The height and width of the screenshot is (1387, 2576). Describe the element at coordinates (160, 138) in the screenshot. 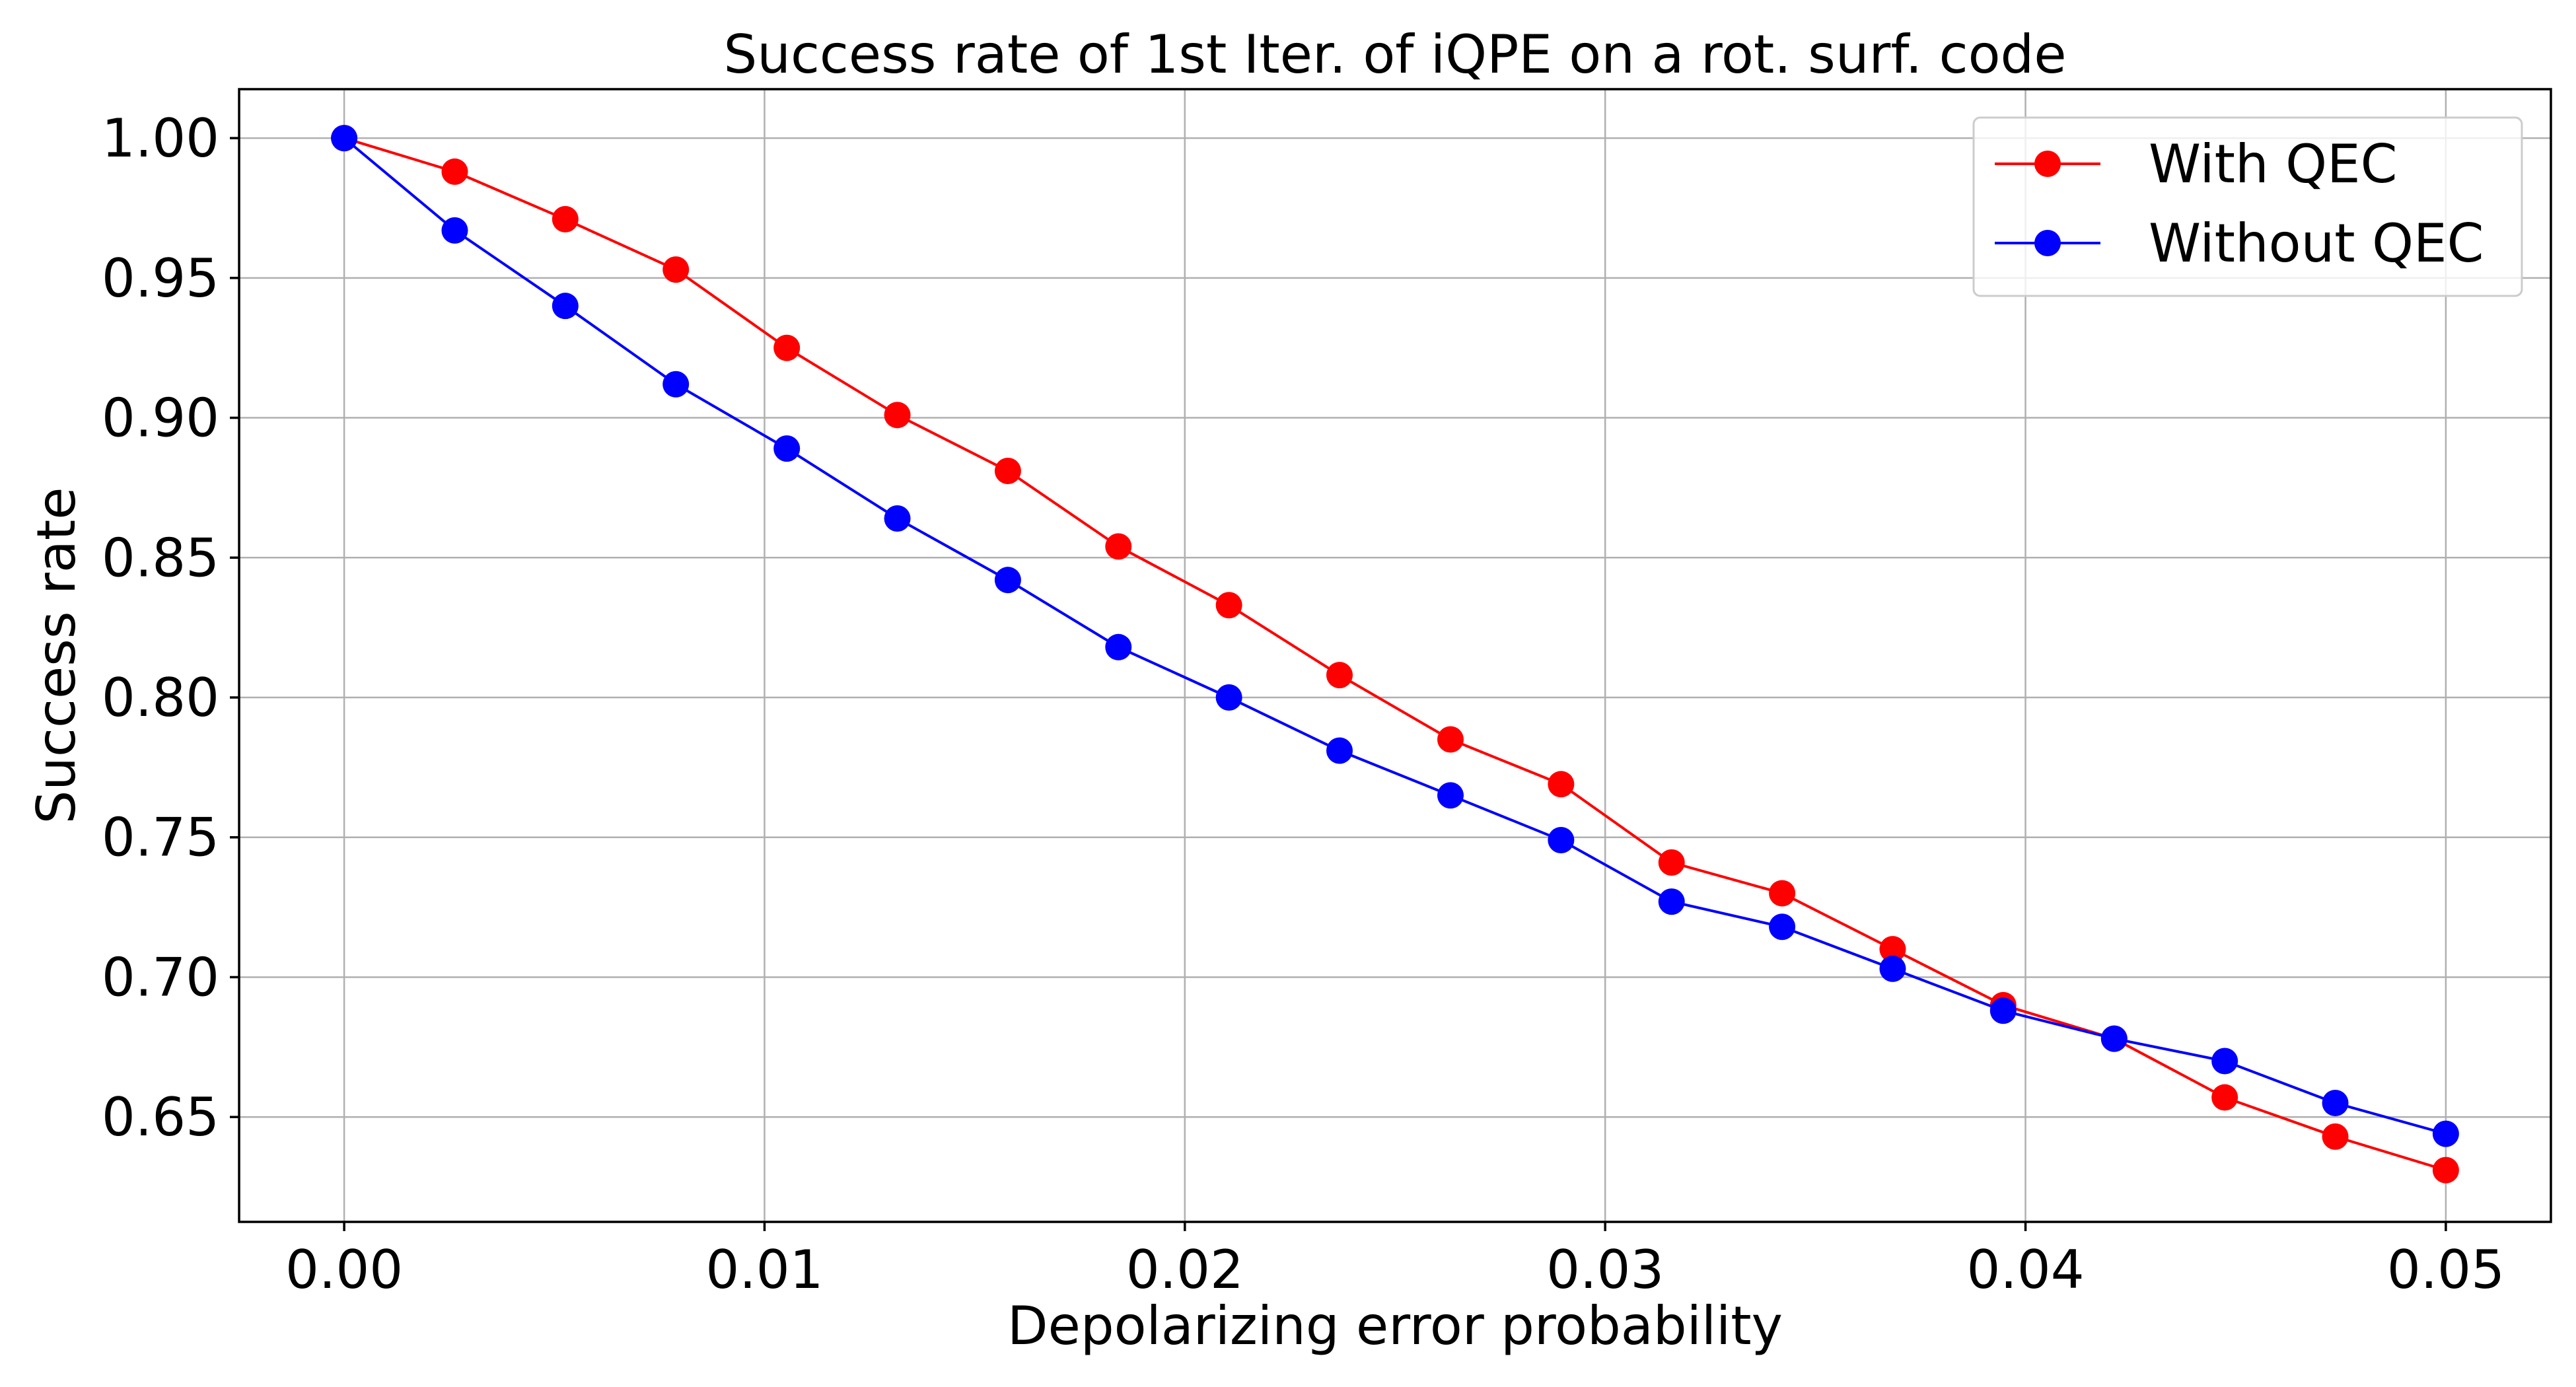

I see `y-tick-label: 1.00` at that location.